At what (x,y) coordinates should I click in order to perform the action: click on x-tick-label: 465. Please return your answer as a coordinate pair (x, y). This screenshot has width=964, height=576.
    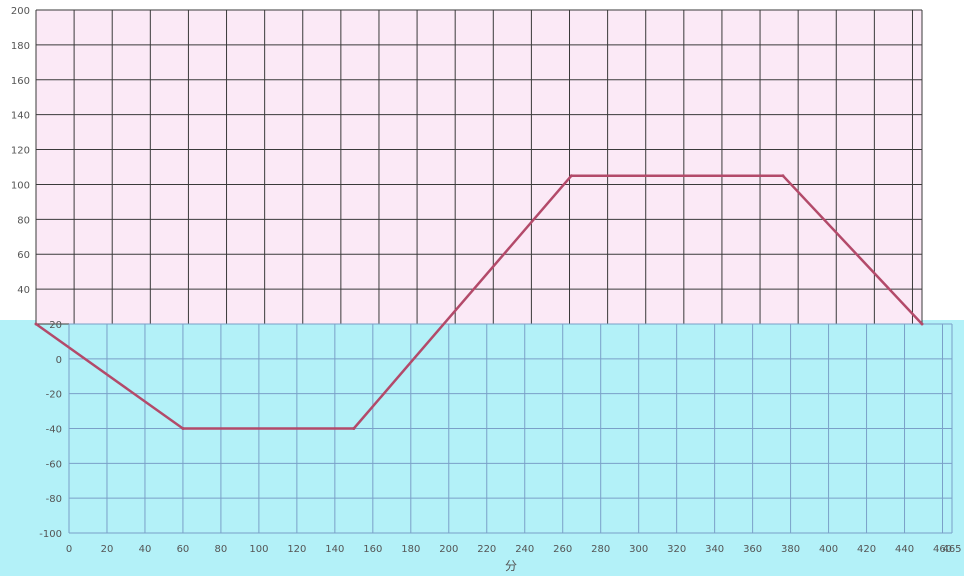
    Looking at the image, I should click on (951, 549).